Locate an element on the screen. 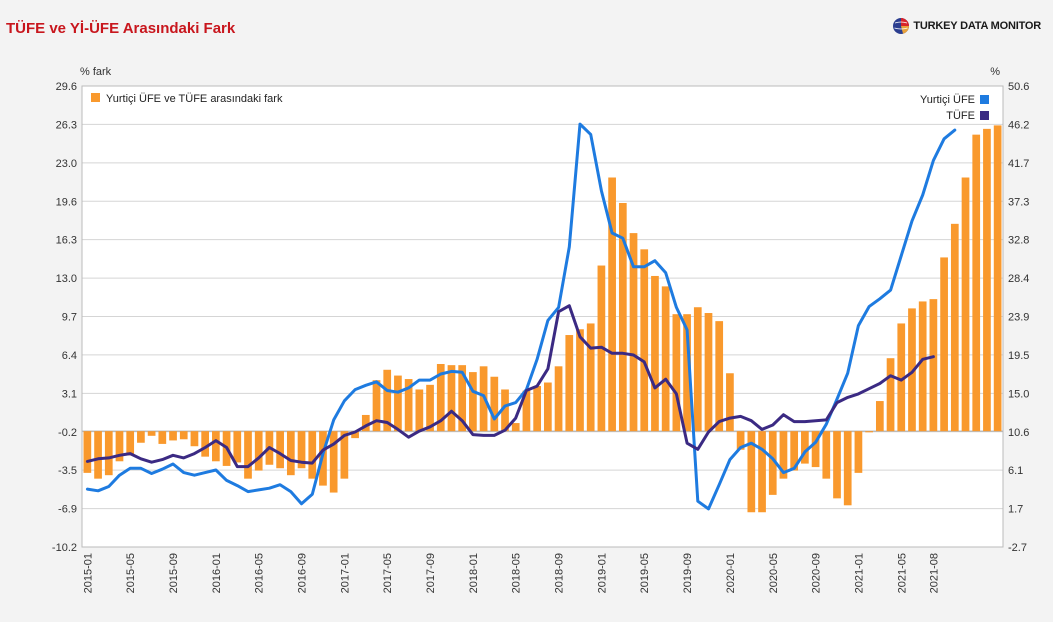  x-tick-label: 2019-01 is located at coordinates (602, 573).